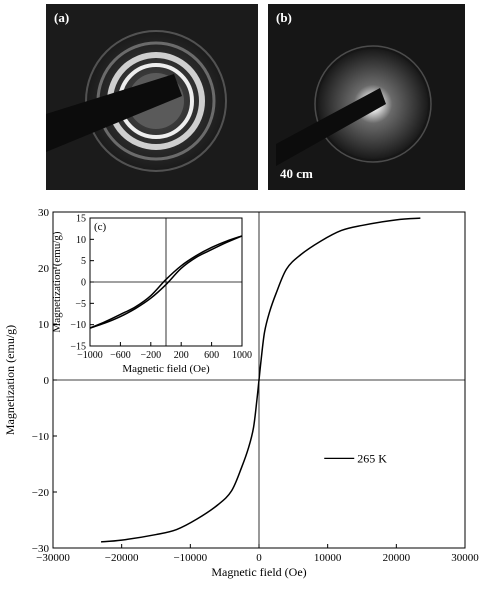  Describe the element at coordinates (122, 558) in the screenshot. I see `x-tick-label: −20000` at that location.